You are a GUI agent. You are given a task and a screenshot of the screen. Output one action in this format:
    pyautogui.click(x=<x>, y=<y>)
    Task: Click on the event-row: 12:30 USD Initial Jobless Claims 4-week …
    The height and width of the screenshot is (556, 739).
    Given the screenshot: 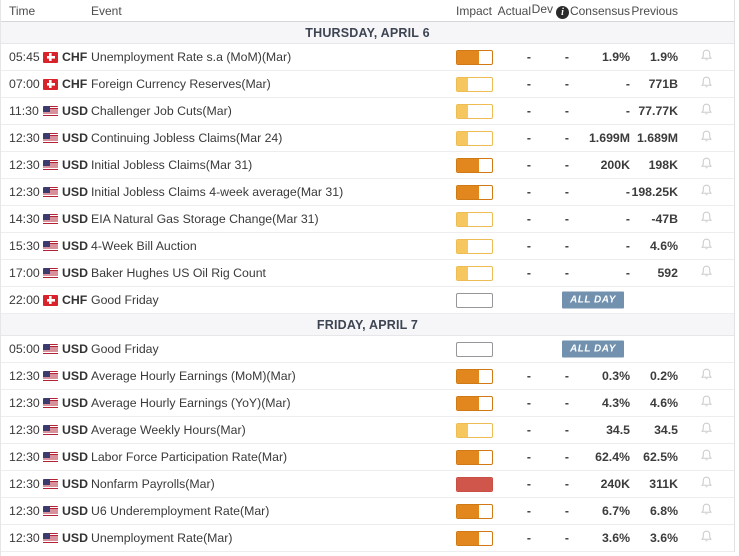 What is the action you would take?
    pyautogui.click(x=367, y=192)
    